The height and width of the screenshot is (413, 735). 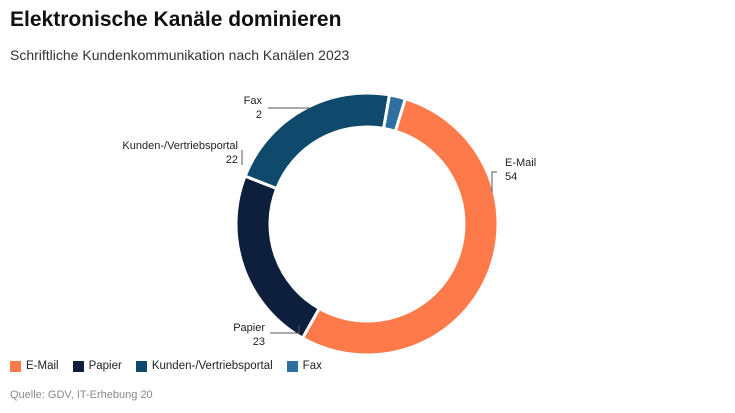 I want to click on legend-item-portal: Kunden-/Vertriebsportal, so click(x=204, y=366).